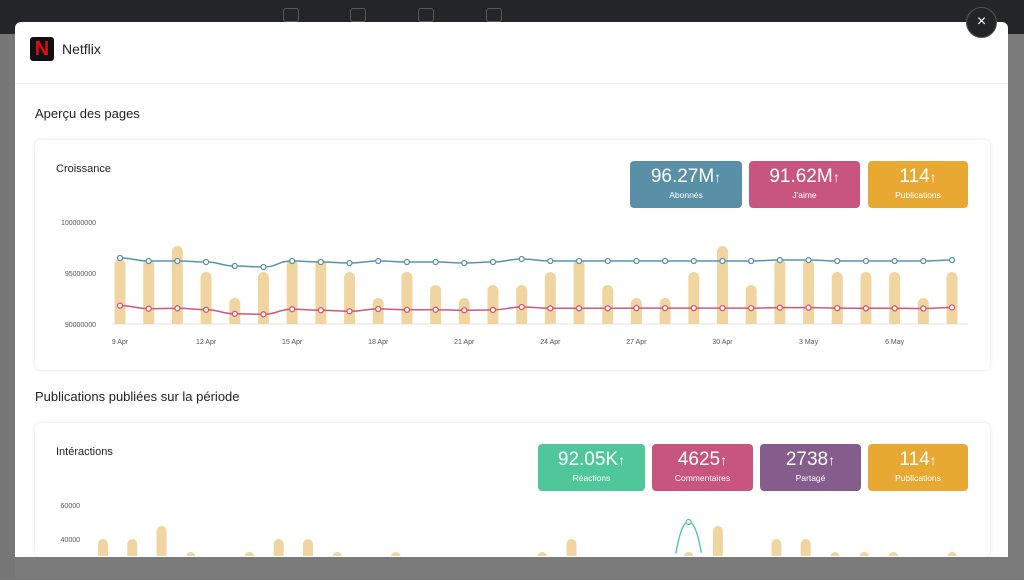 The width and height of the screenshot is (1024, 580). Describe the element at coordinates (699, 459) in the screenshot. I see `kpi-value: 4625` at that location.